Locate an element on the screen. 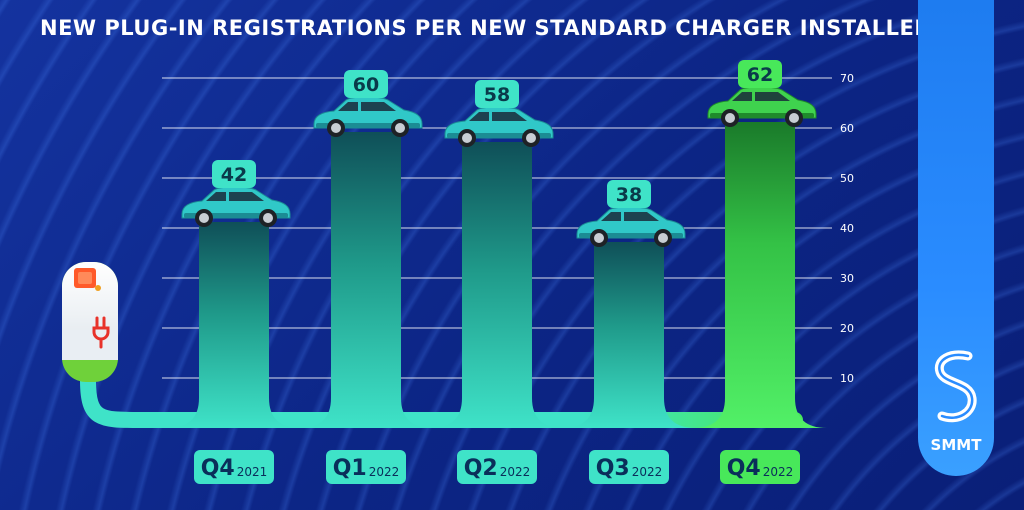  value-label: 60 is located at coordinates (366, 85).